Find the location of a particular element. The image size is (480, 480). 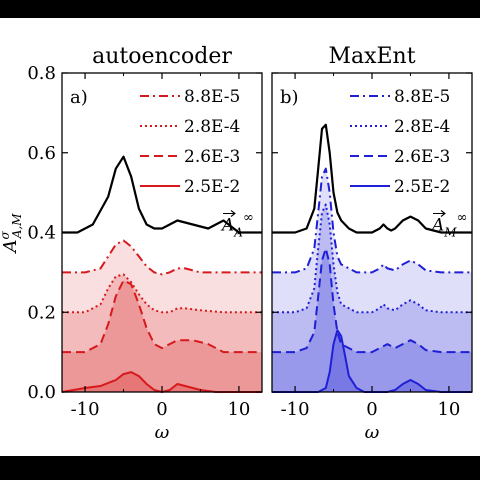

y-tick-label: 0.2 is located at coordinates (41, 312).